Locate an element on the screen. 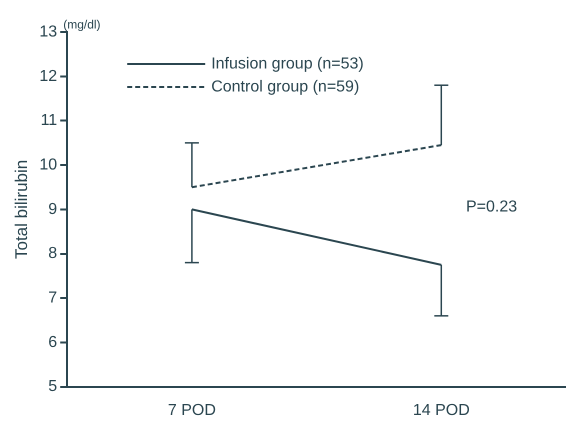 Image resolution: width=574 pixels, height=442 pixels. y-tick-label: 6 is located at coordinates (53, 342).